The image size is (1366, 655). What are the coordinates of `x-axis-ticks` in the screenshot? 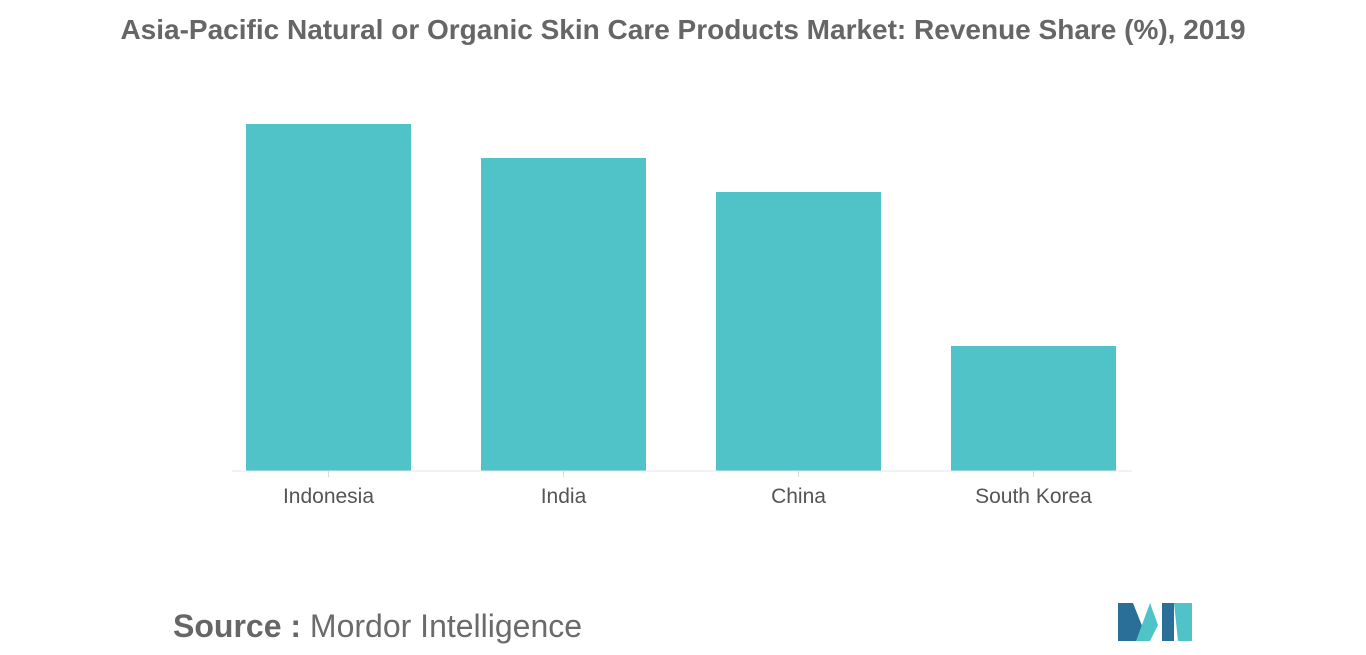 It's located at (681, 474).